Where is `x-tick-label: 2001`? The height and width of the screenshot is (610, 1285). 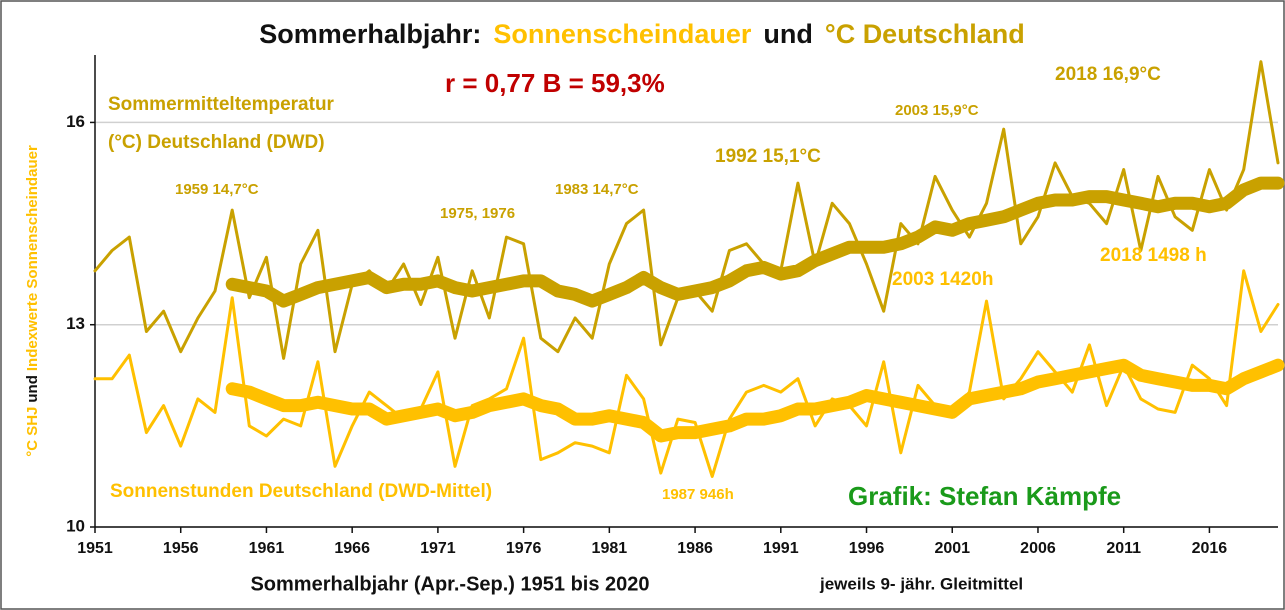
x-tick-label: 2001 is located at coordinates (952, 548).